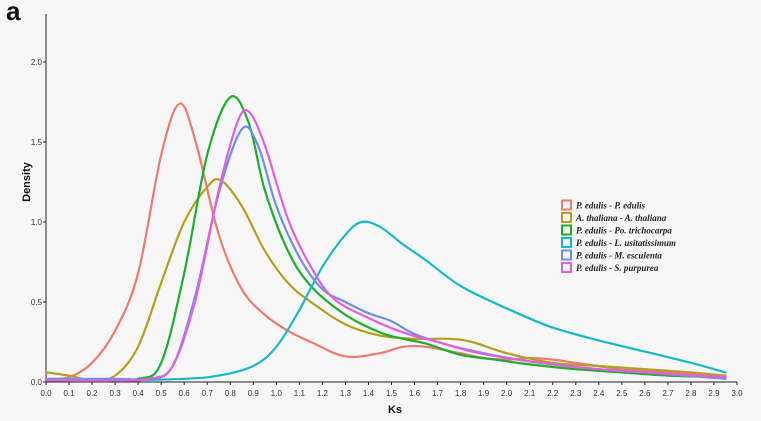 The width and height of the screenshot is (761, 421). Describe the element at coordinates (611, 206) in the screenshot. I see `legend-label-1: P. edulis - P. edulis` at that location.